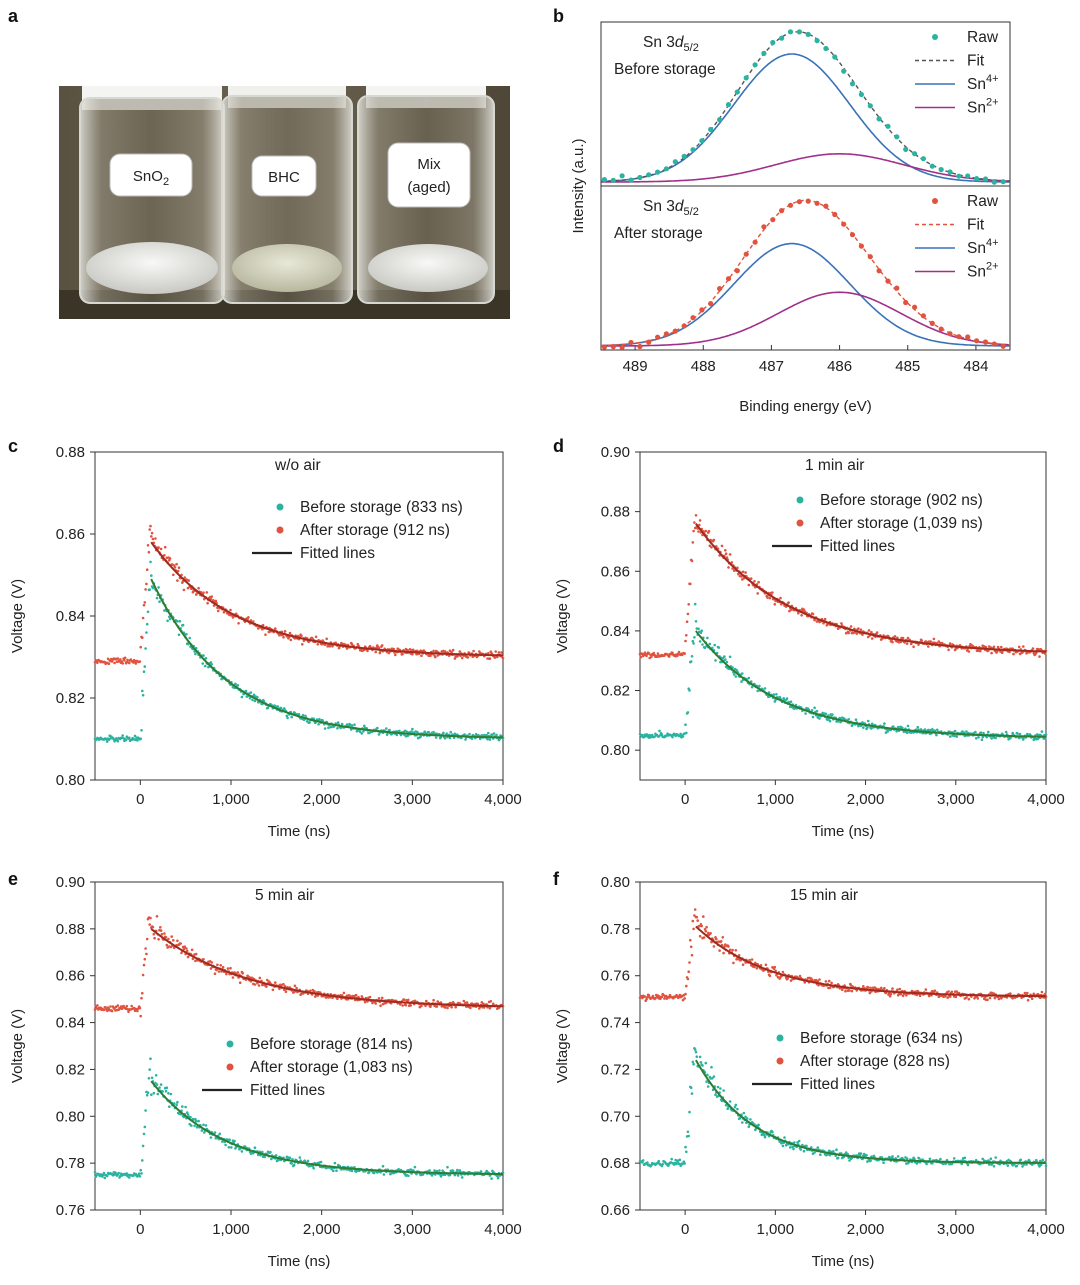 The width and height of the screenshot is (1080, 1285). What do you see at coordinates (976, 272) in the screenshot?
I see `legend-text: Sn` at bounding box center [976, 272].